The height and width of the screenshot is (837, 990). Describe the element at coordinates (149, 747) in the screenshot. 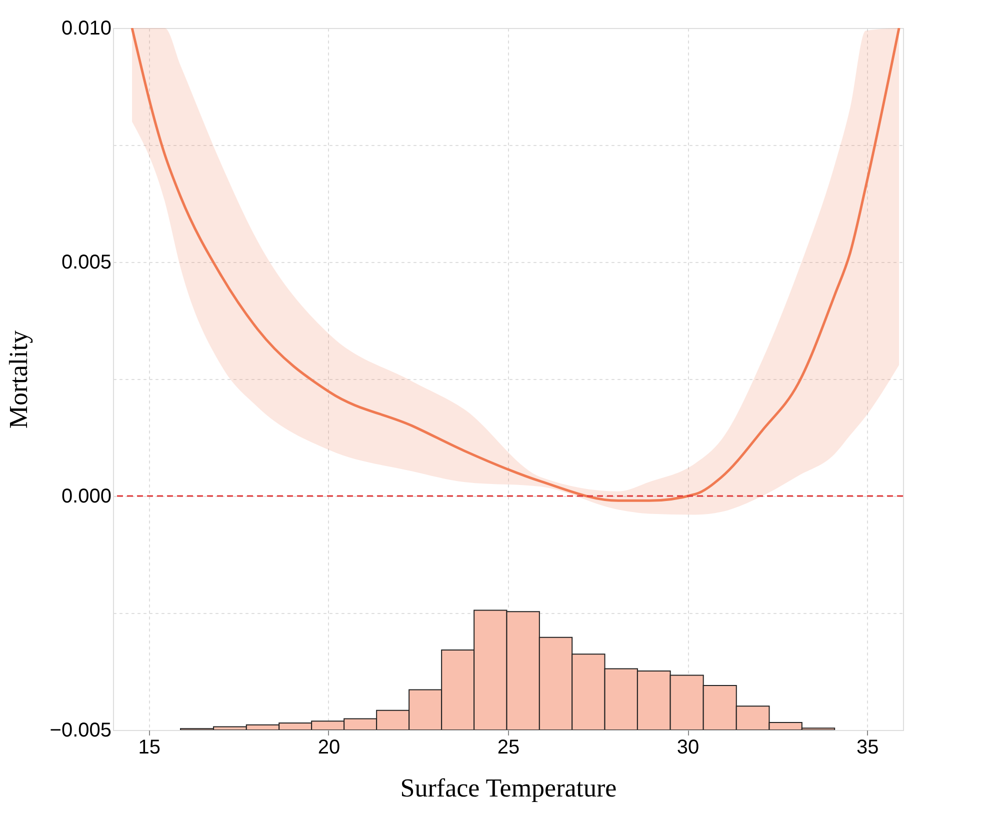

I see `x-tick-label: 15` at that location.